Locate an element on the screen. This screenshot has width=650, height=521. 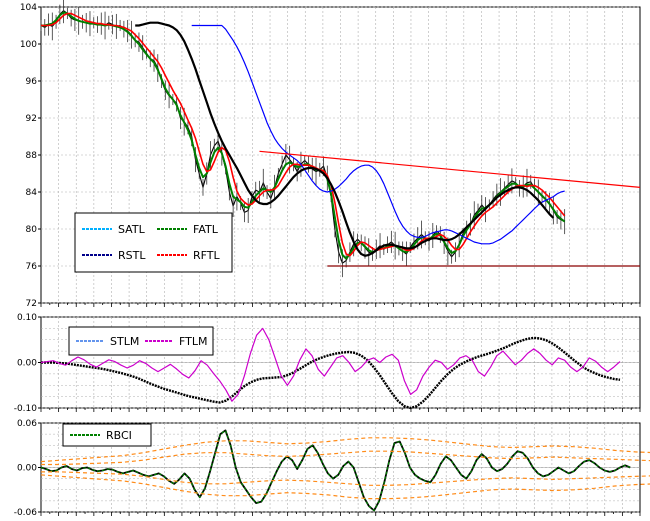
y-tick-label-price: 72 is located at coordinates (31, 304).